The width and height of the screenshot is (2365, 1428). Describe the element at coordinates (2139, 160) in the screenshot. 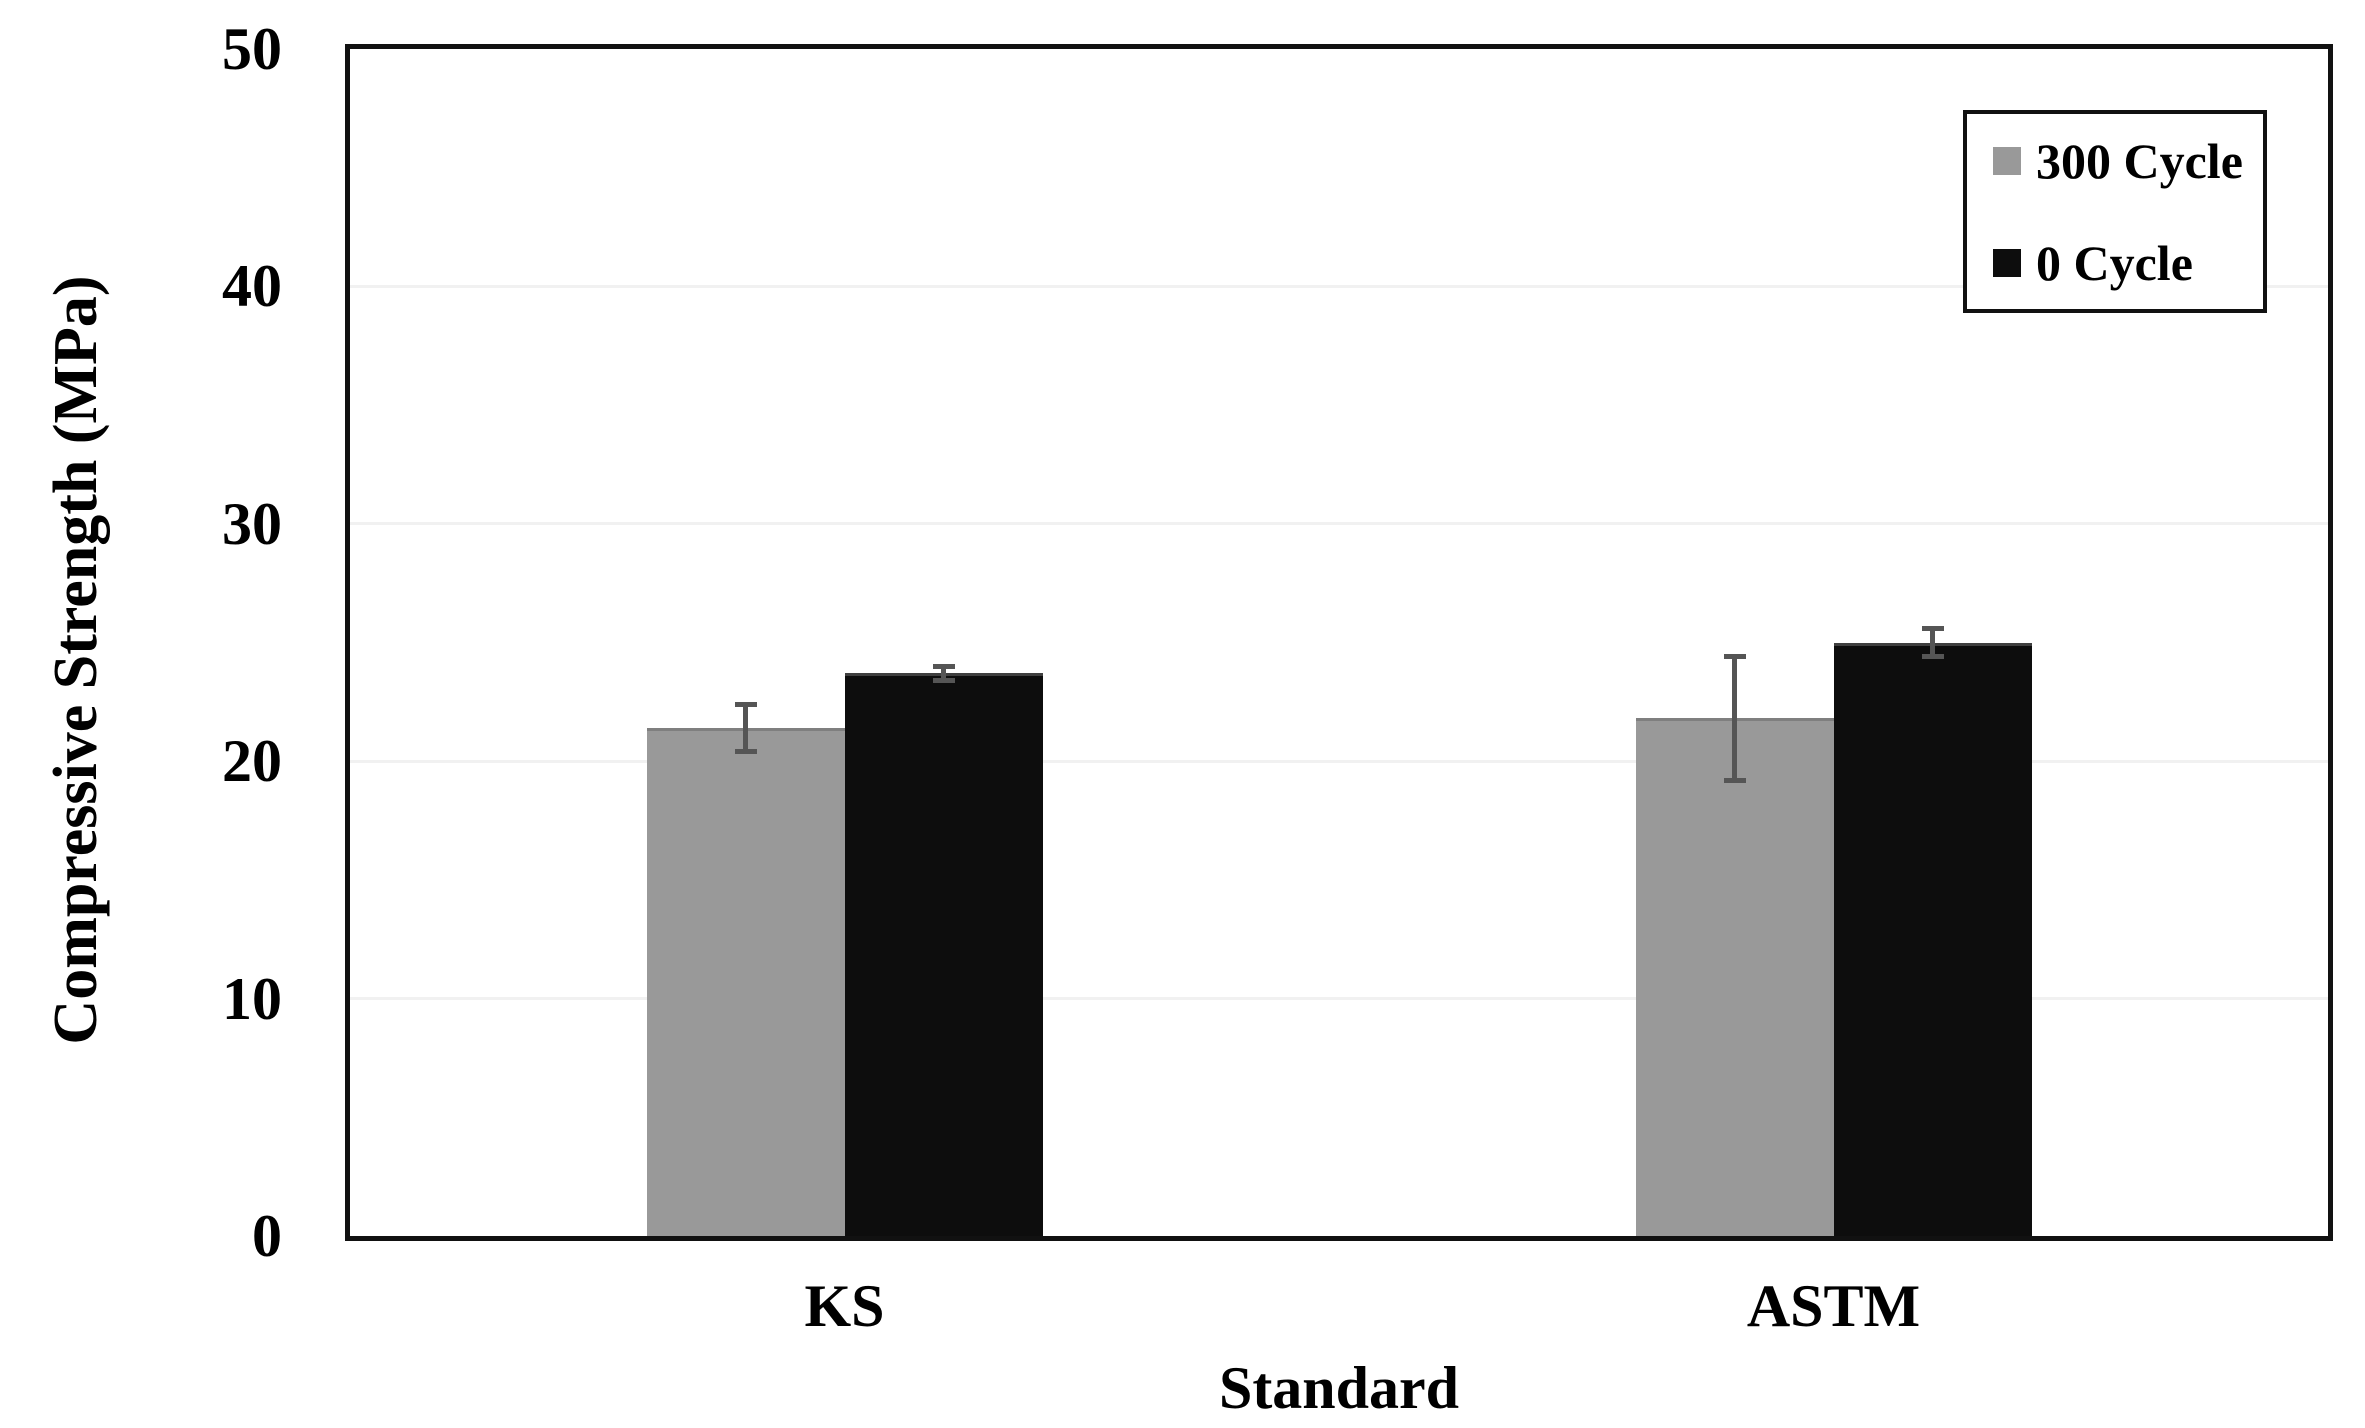

I see `legend-label: 300 Cycle` at that location.